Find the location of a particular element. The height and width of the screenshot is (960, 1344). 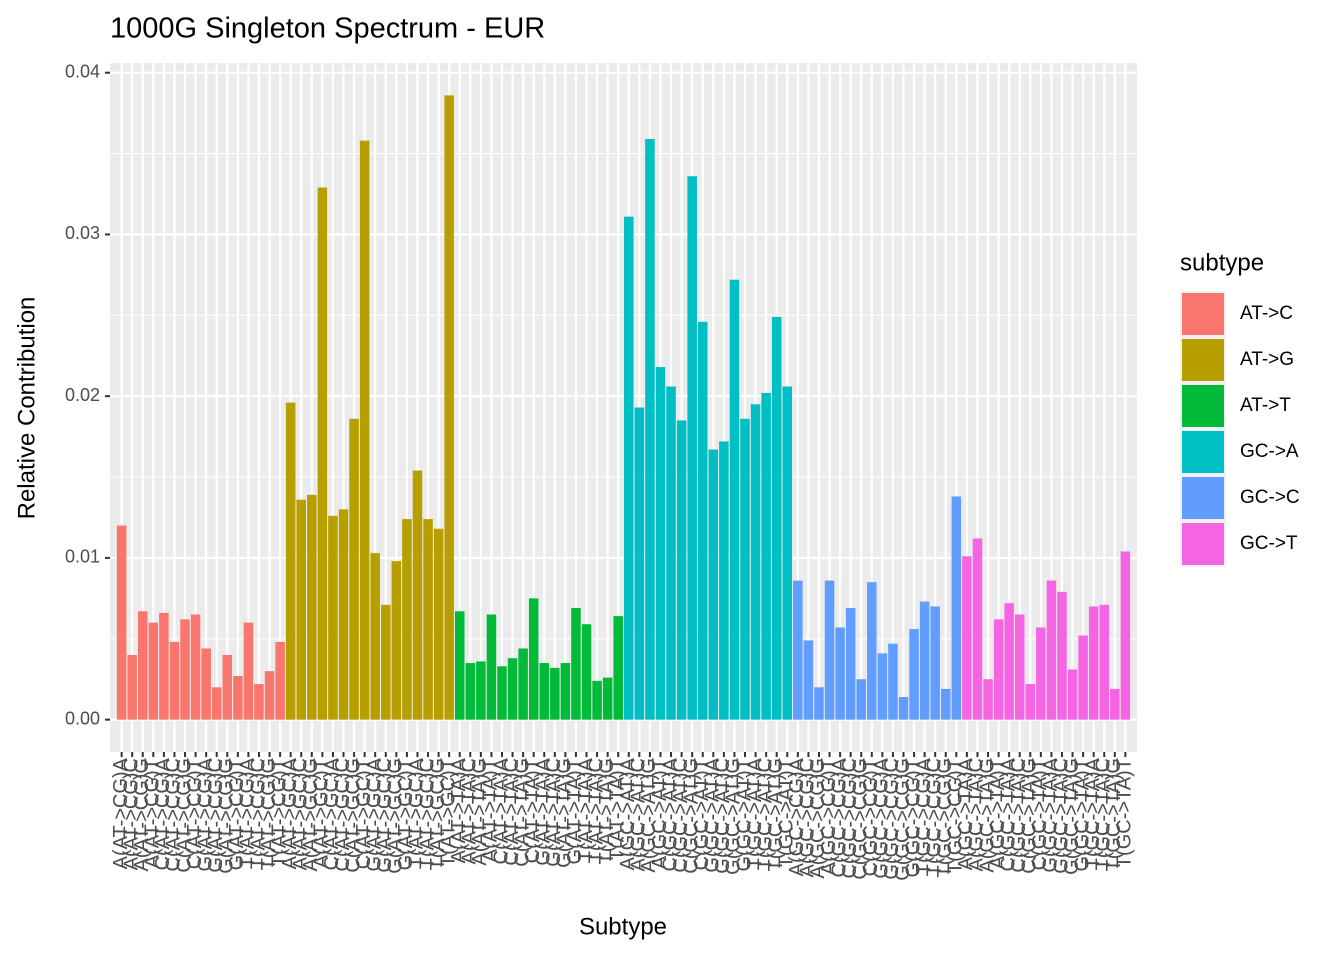

x-tick-label: T(AT->TA)A is located at coordinates (586, 809).